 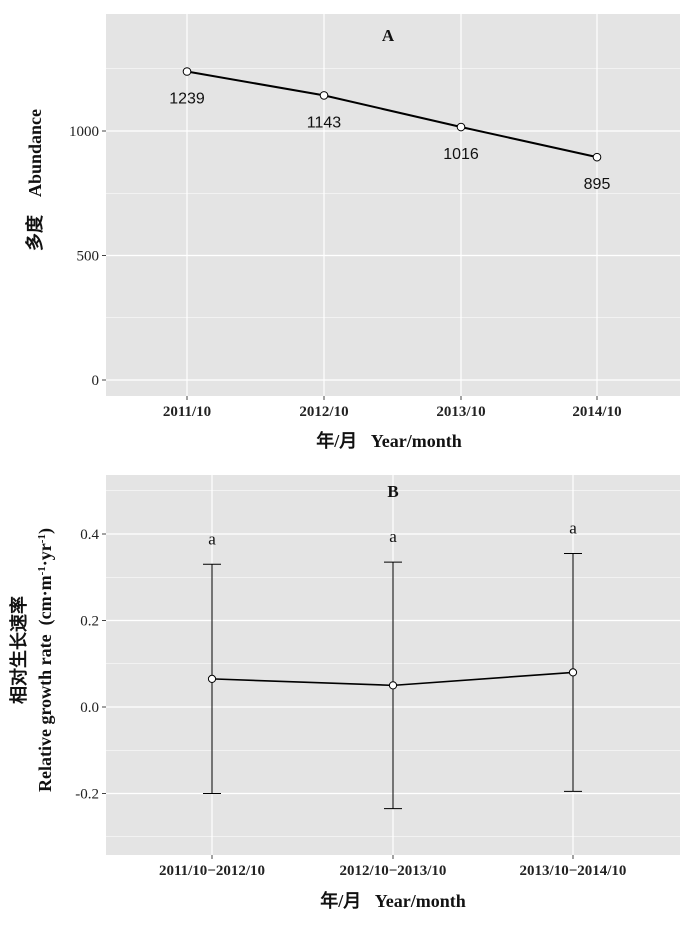 What do you see at coordinates (393, 900) in the screenshot?
I see `panel-b-x-axis-title: 年/月 Year/month` at bounding box center [393, 900].